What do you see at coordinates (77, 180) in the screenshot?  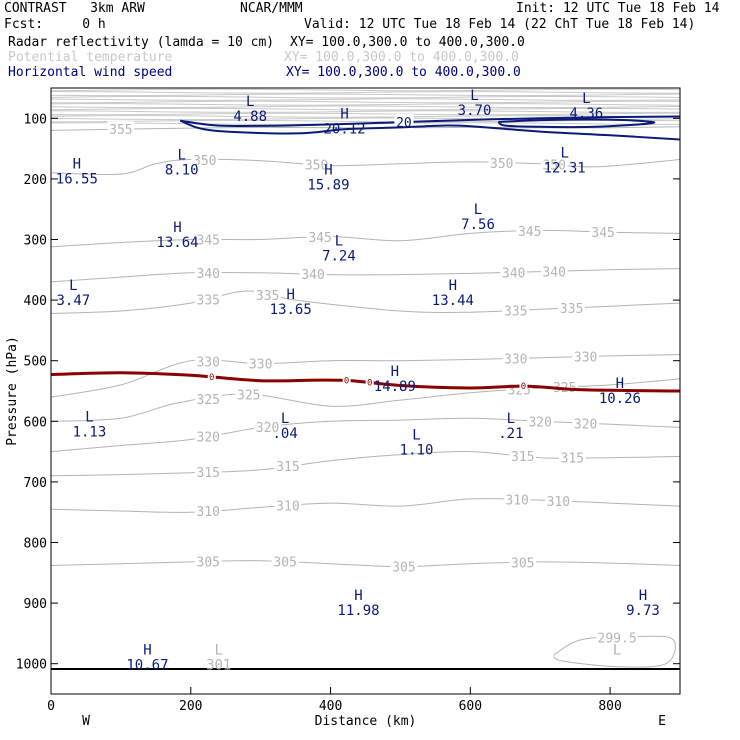 I see `wind-extremum-value: 16.55` at bounding box center [77, 180].